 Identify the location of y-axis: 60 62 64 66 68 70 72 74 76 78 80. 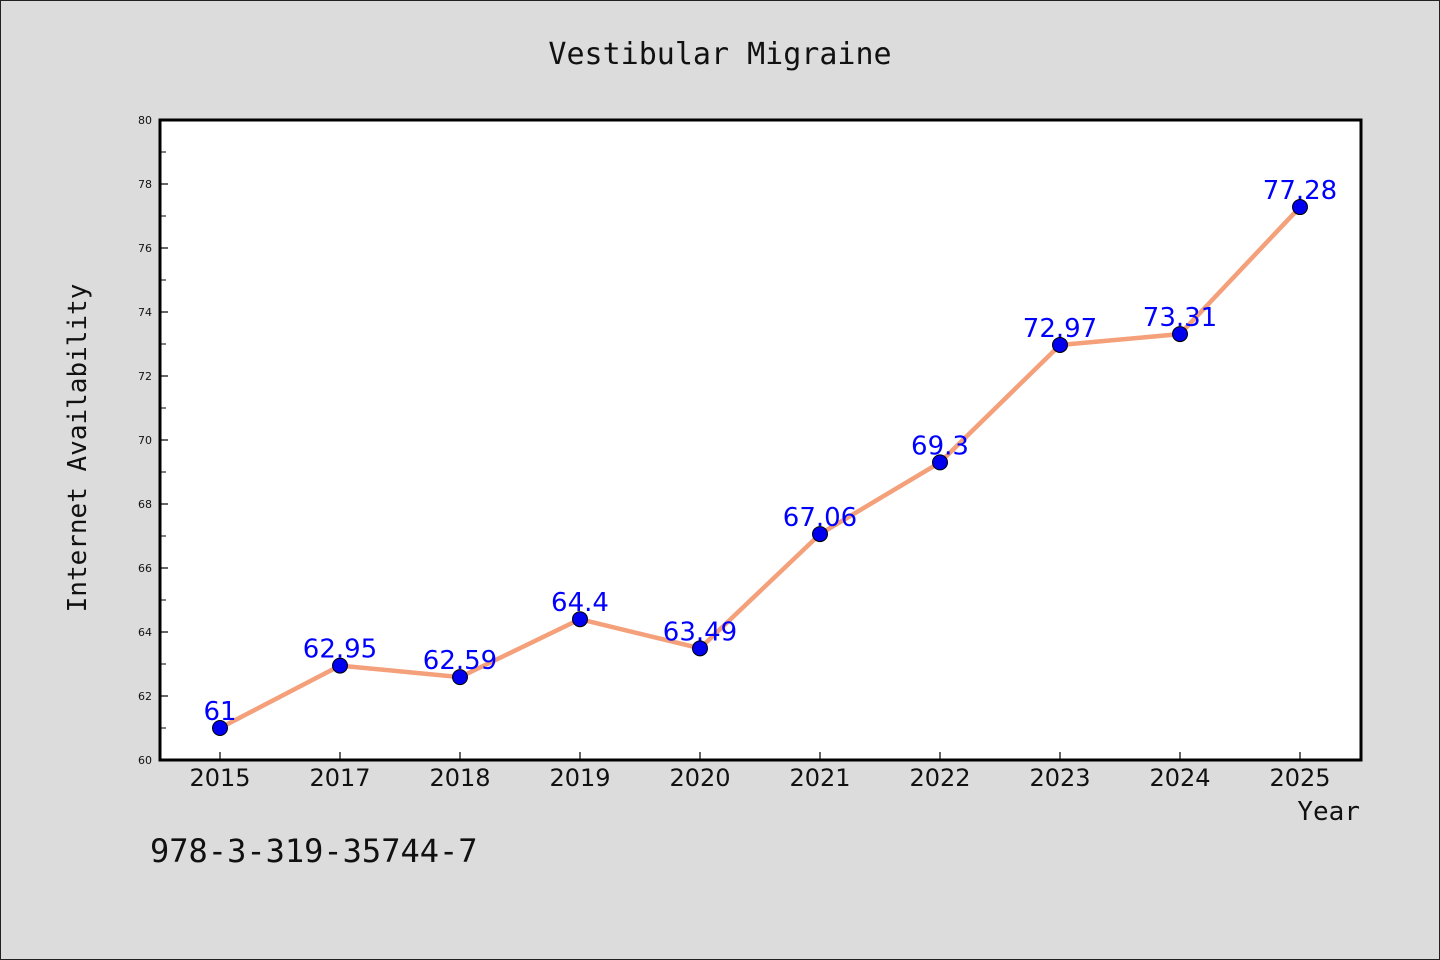
(153, 440).